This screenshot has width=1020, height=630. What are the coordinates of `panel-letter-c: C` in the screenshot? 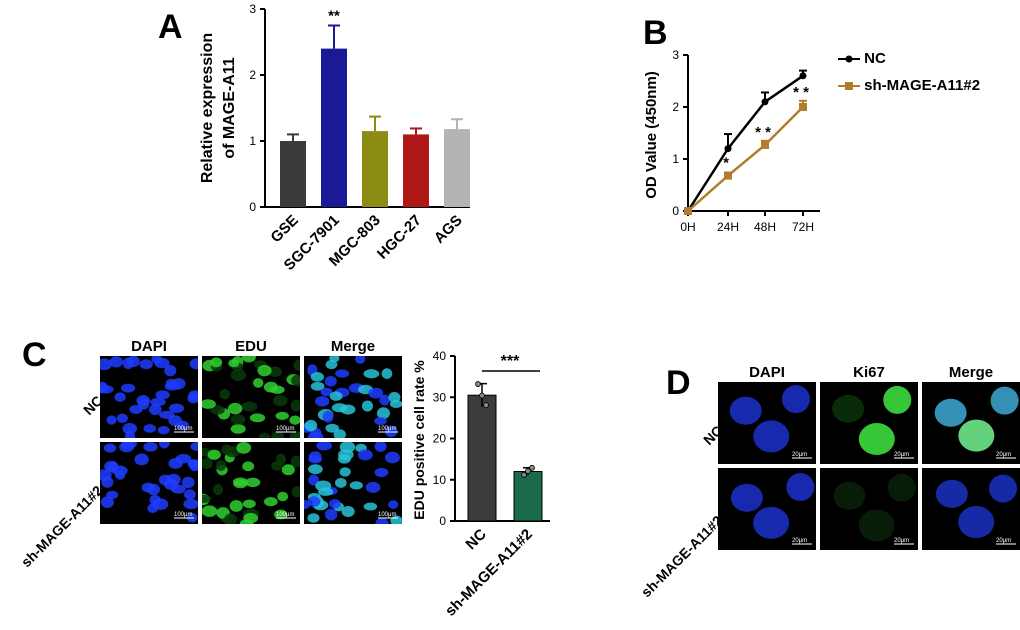 It's located at (34, 355).